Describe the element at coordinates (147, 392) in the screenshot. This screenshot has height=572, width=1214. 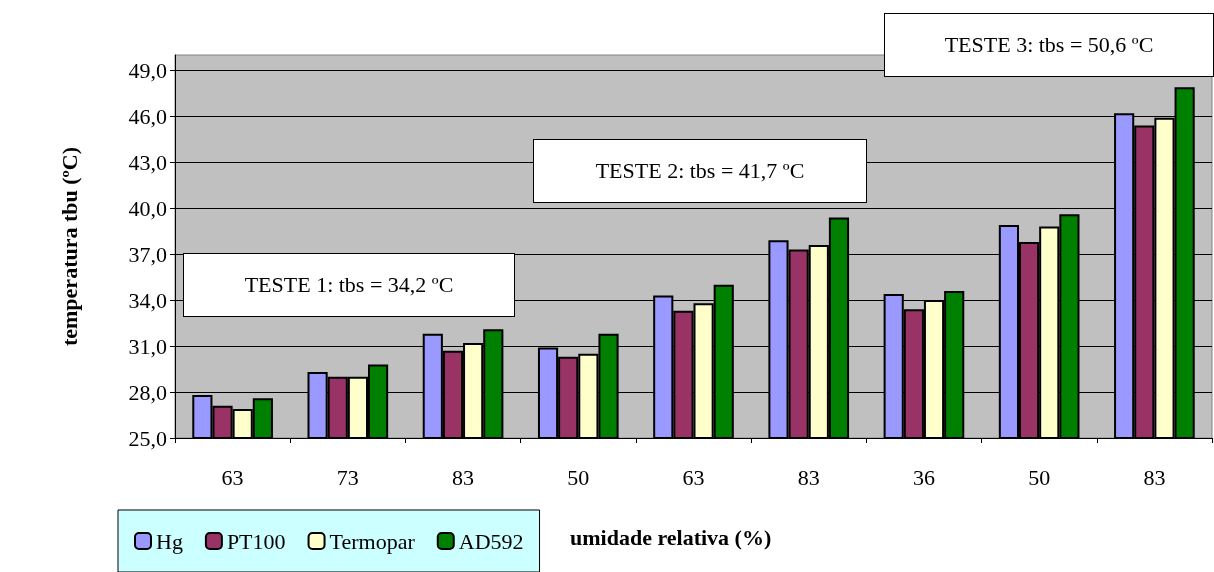
I see `y-tick-label: 28,0` at that location.